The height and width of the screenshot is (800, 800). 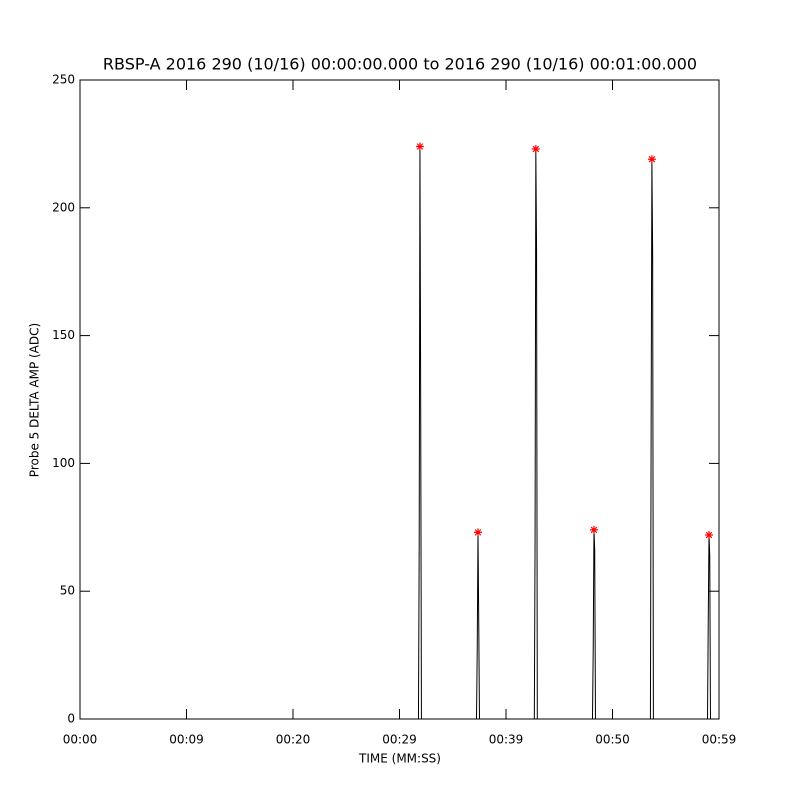 I want to click on y-tick-label: 50, so click(x=67, y=591).